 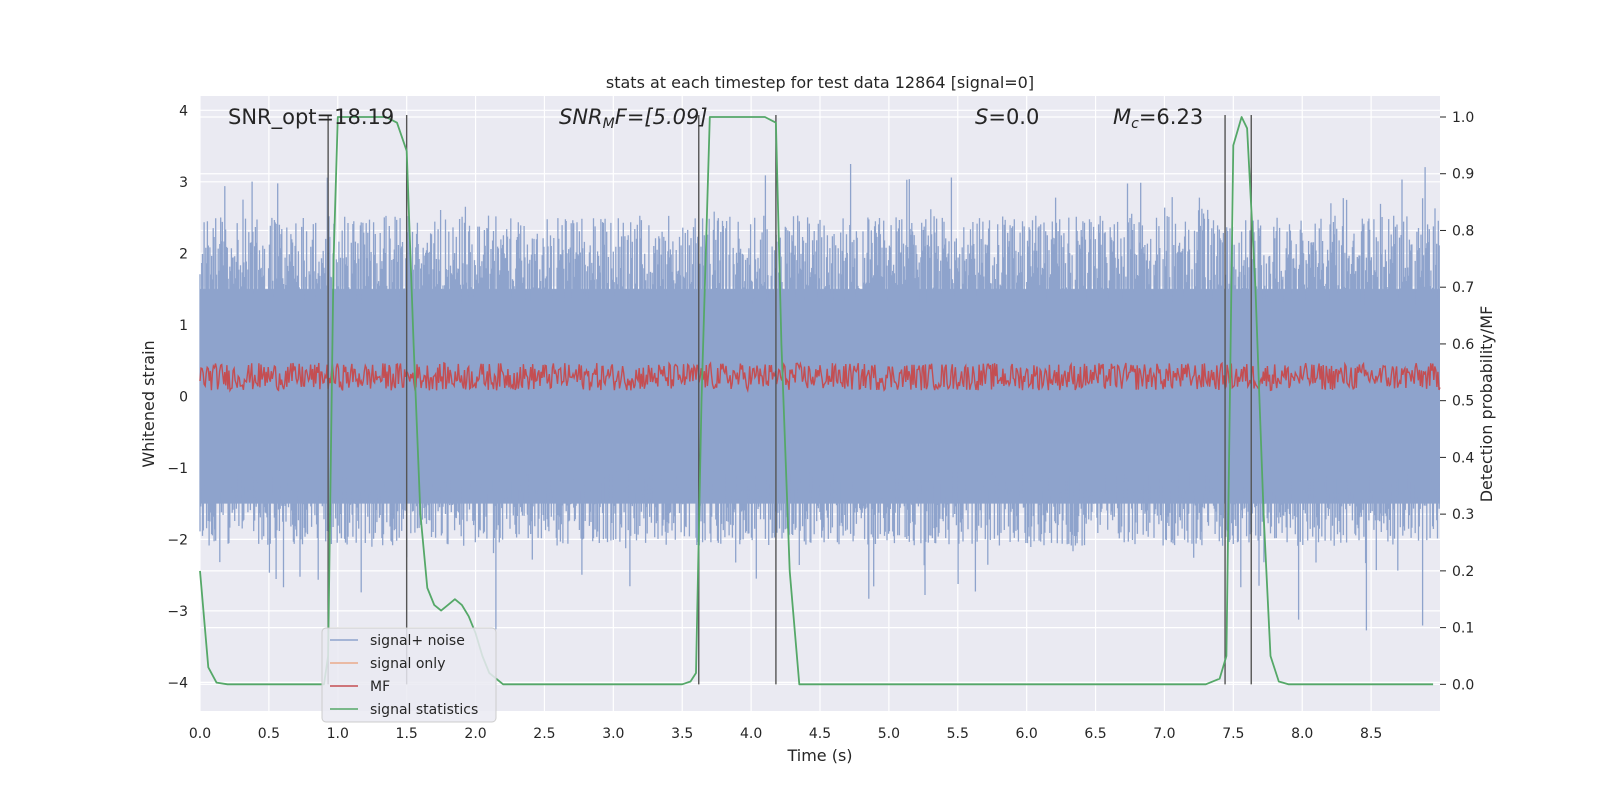 I want to click on x-tick-label: 2.0, so click(x=475, y=734).